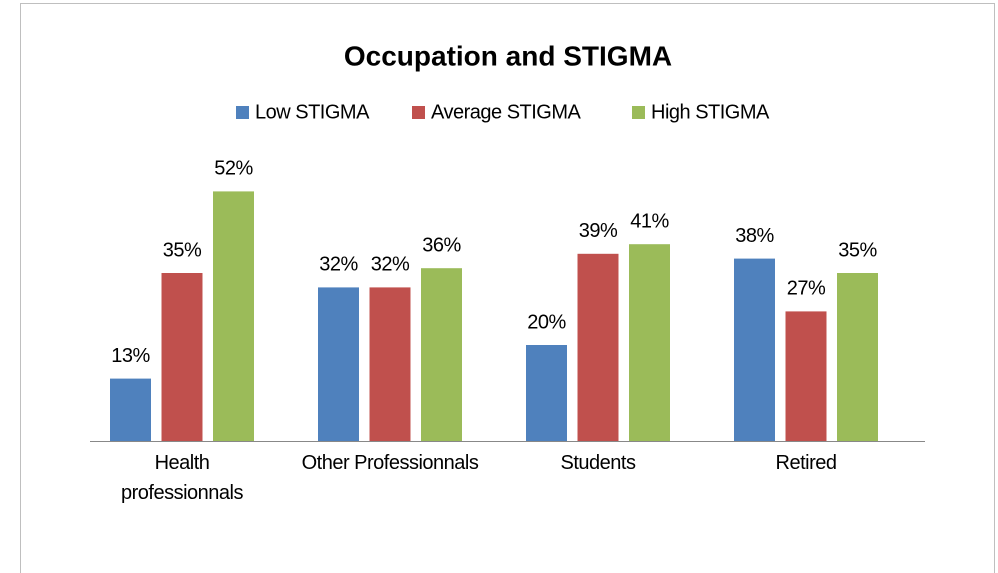 The height and width of the screenshot is (573, 998). What do you see at coordinates (182, 478) in the screenshot?
I see `x-tick-label: Health professionnals` at bounding box center [182, 478].